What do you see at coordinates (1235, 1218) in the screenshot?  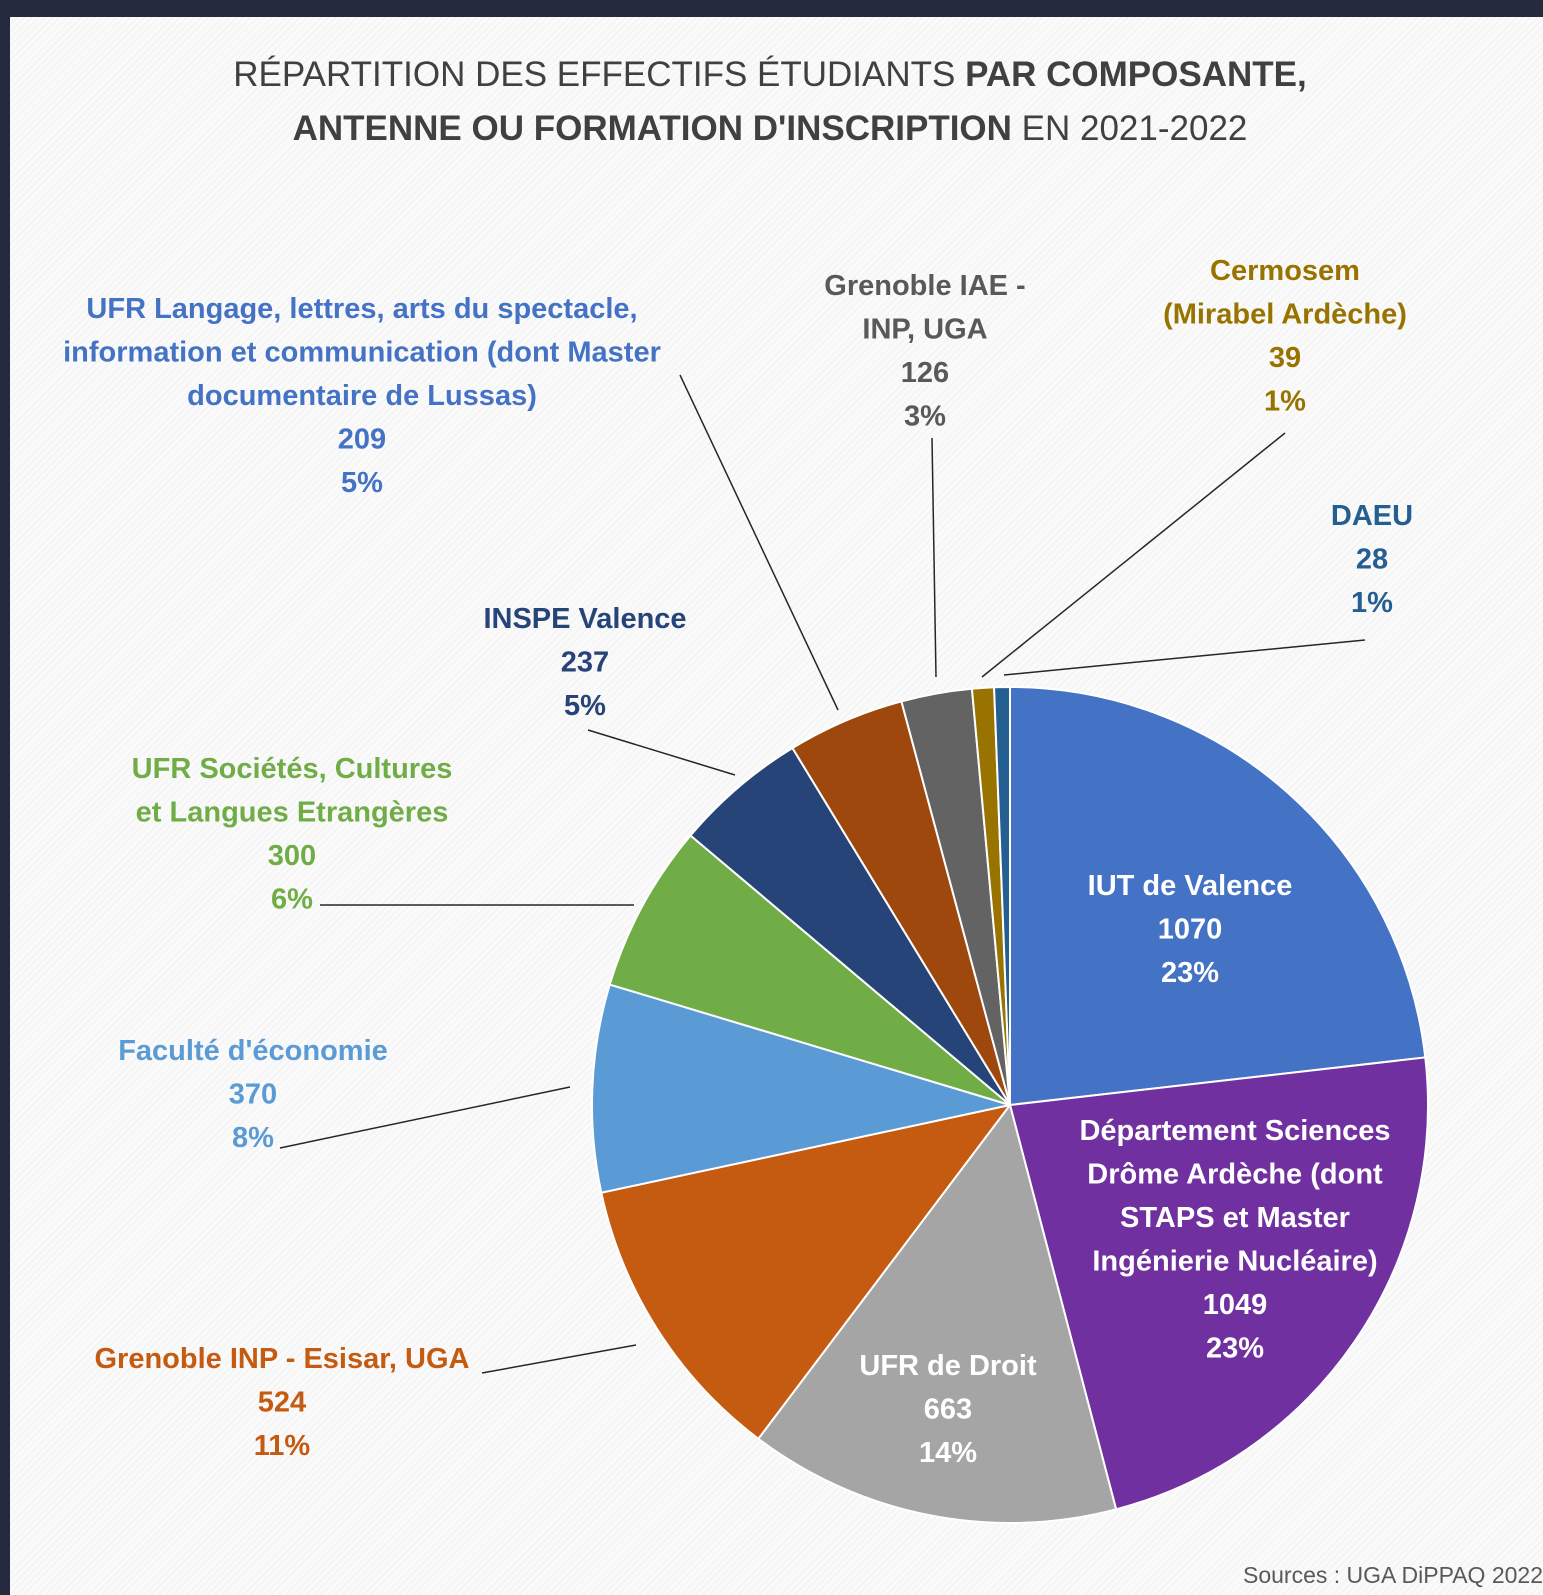 I see `slice-label-name: STAPS et Master` at bounding box center [1235, 1218].